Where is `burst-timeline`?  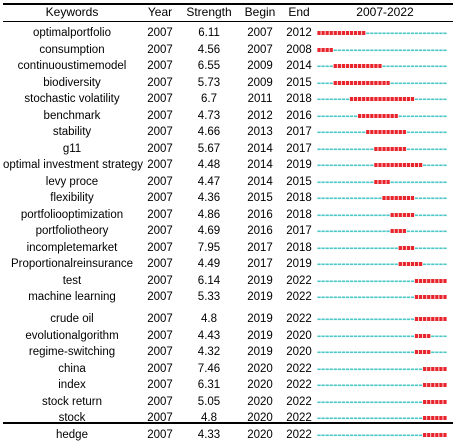
burst-timeline is located at coordinates (382, 149).